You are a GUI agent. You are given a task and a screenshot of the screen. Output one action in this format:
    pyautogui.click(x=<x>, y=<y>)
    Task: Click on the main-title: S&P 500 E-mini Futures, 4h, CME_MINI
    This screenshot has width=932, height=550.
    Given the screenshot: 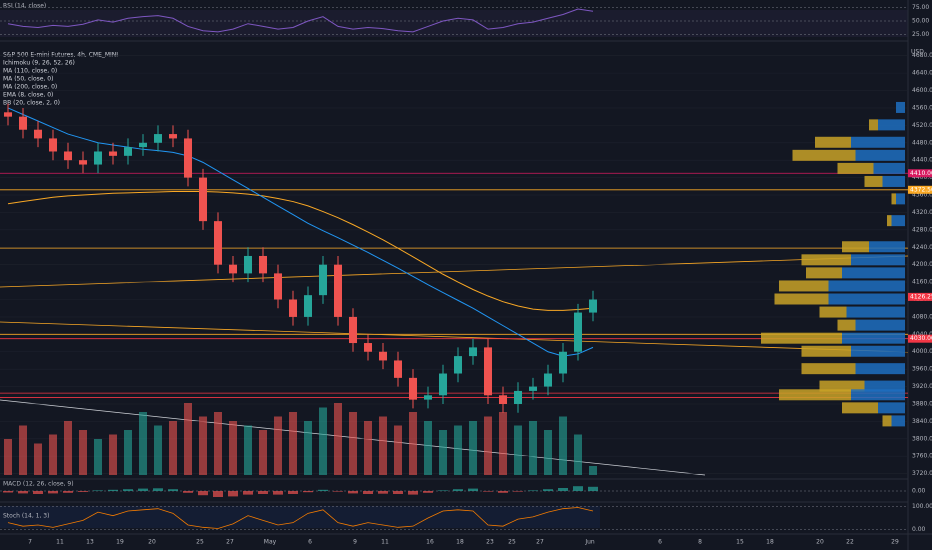 What is the action you would take?
    pyautogui.click(x=60, y=55)
    